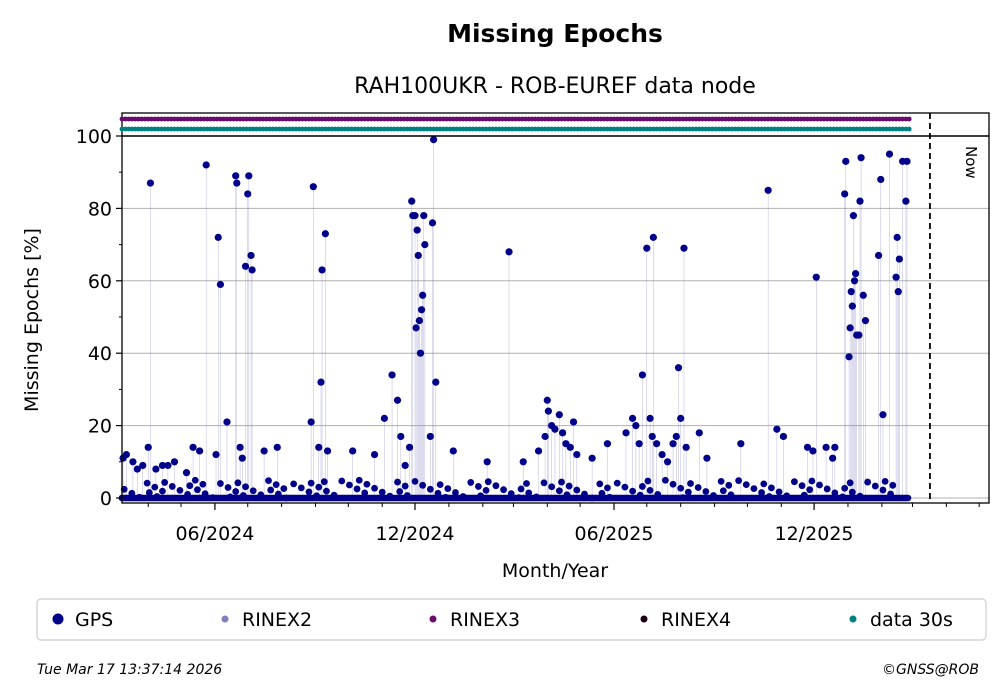 The height and width of the screenshot is (699, 1008). Describe the element at coordinates (911, 620) in the screenshot. I see `legend-label: data 30s` at that location.